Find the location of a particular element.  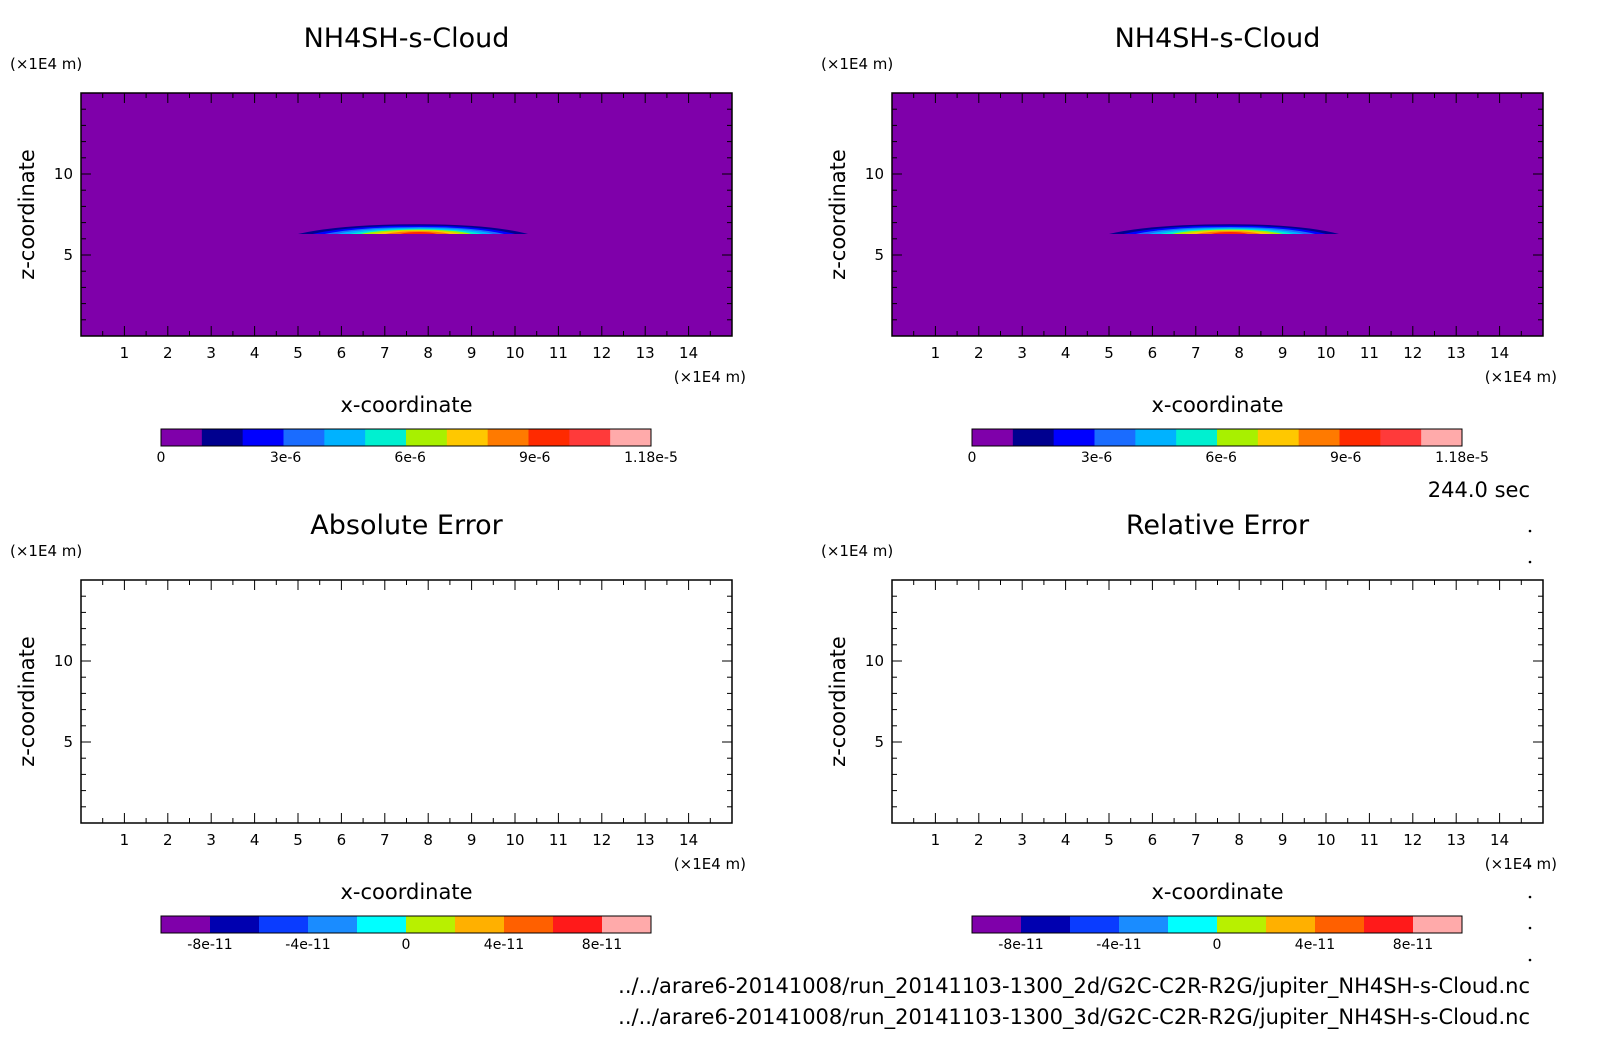

time-label: 244.0 sec is located at coordinates (1479, 490).